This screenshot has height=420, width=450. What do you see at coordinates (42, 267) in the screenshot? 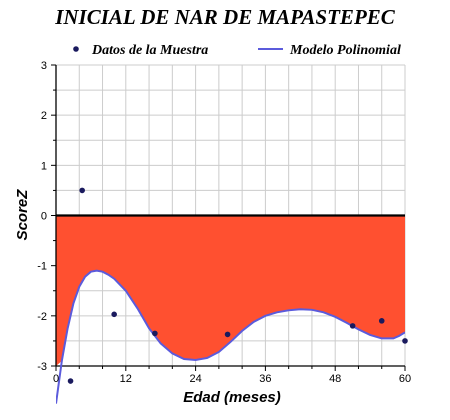
I see `y-tick-label: -1` at bounding box center [42, 267].